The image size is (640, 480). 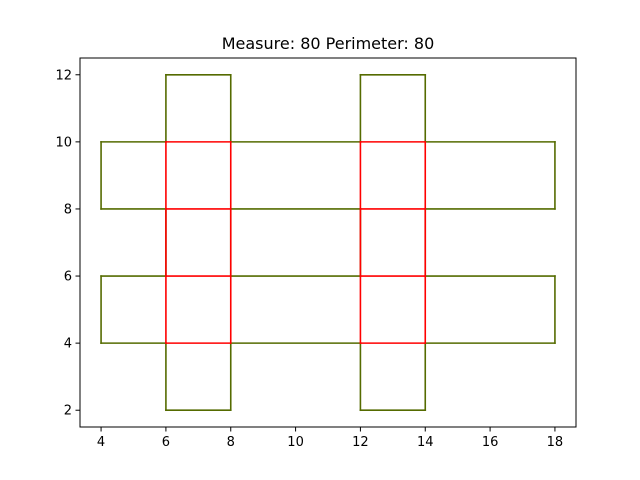 What do you see at coordinates (360, 442) in the screenshot?
I see `x-tick-label: 12` at bounding box center [360, 442].